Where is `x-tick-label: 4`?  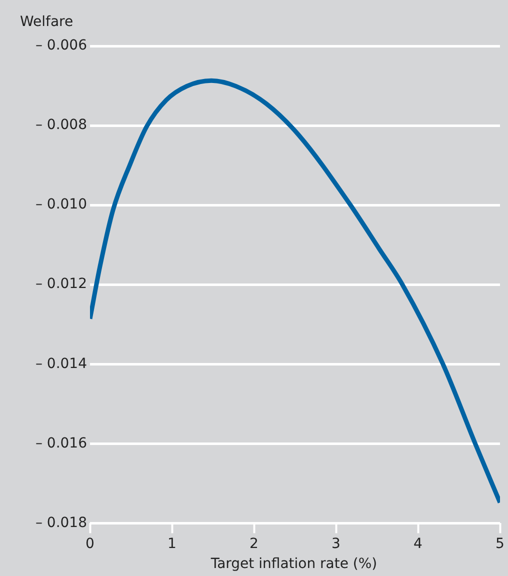 x-tick-label: 4 is located at coordinates (418, 544).